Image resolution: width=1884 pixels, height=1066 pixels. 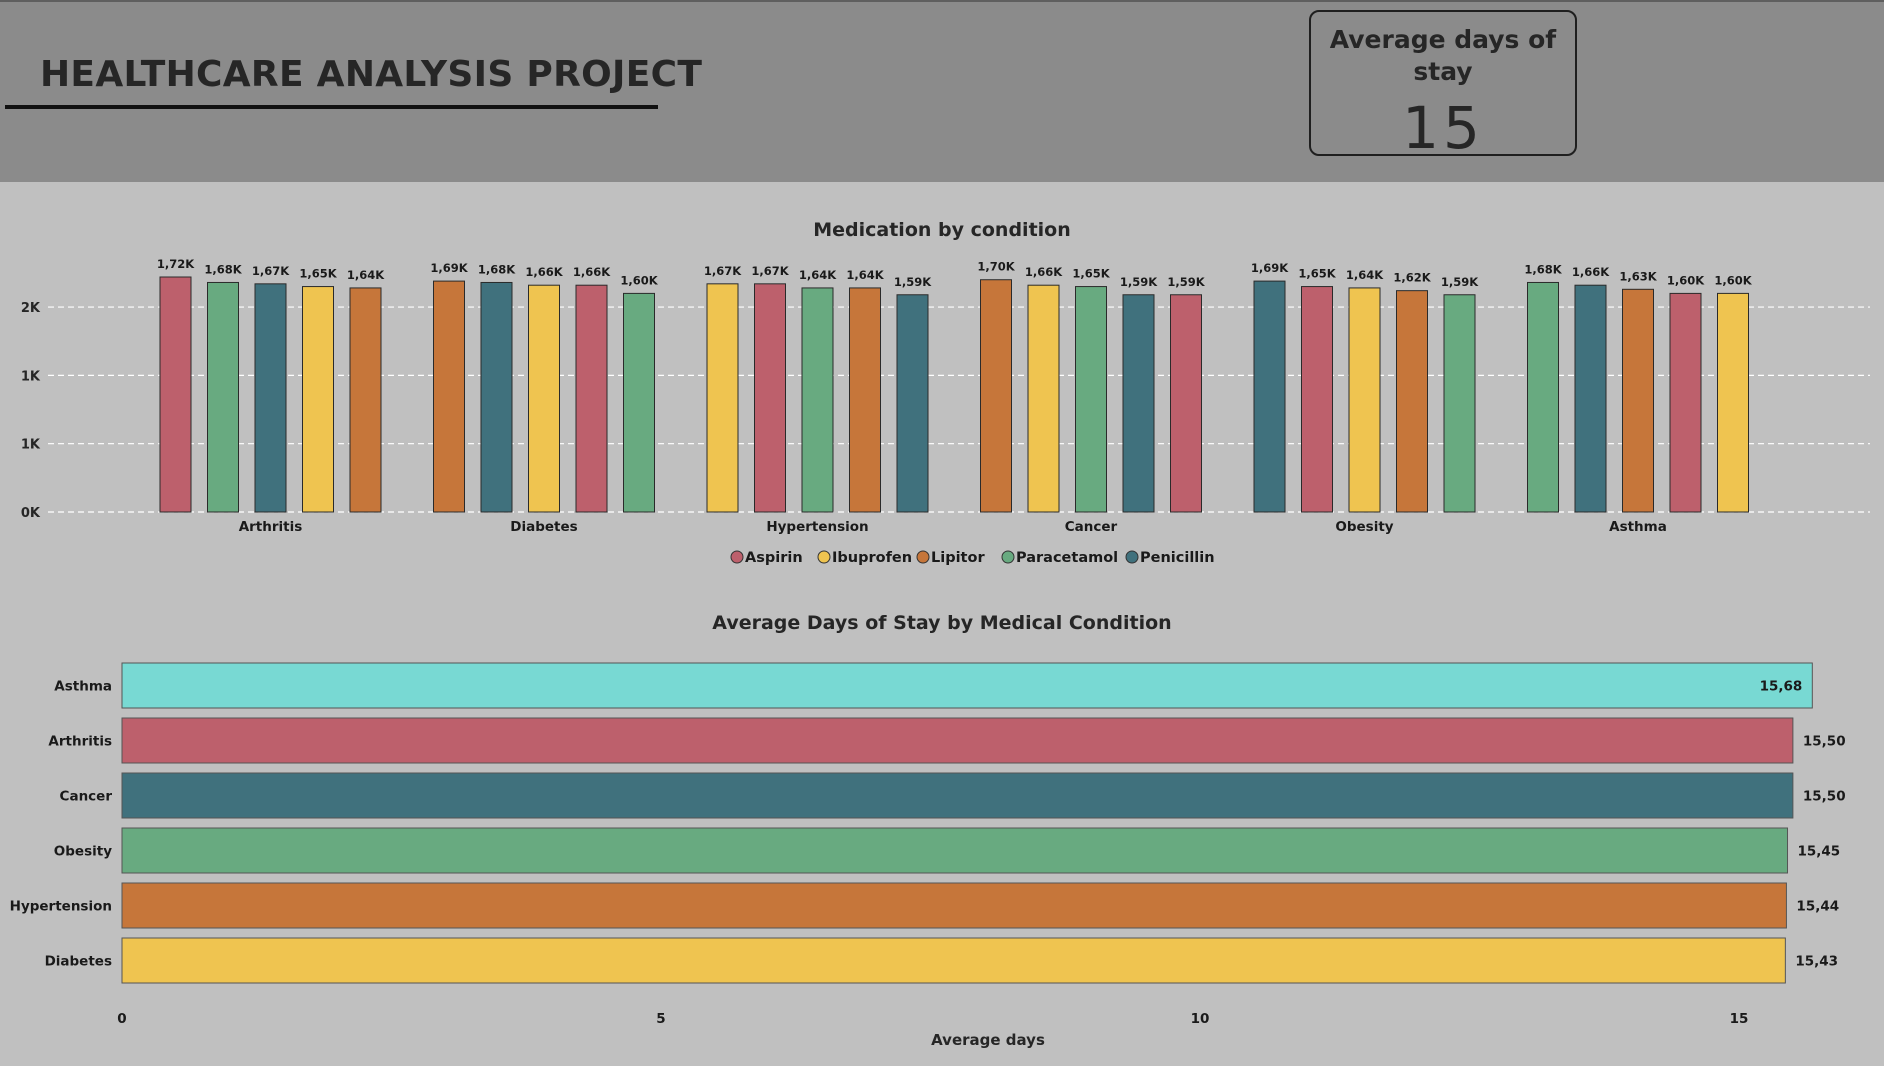 What do you see at coordinates (31, 513) in the screenshot?
I see `y-tick-label: 0K` at bounding box center [31, 513].